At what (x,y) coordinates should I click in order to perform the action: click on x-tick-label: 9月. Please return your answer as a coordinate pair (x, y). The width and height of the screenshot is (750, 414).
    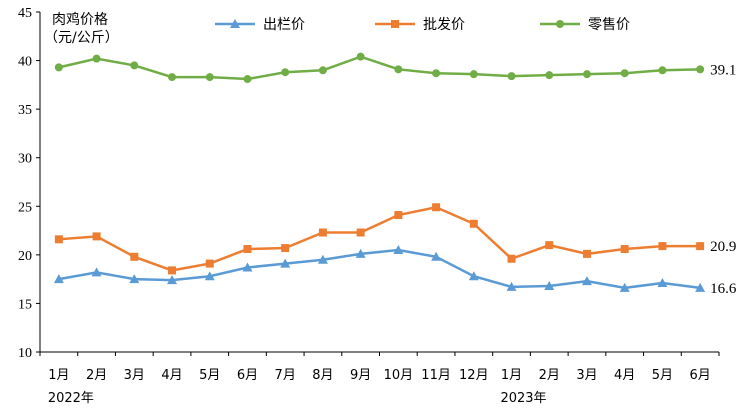
    Looking at the image, I should click on (360, 375).